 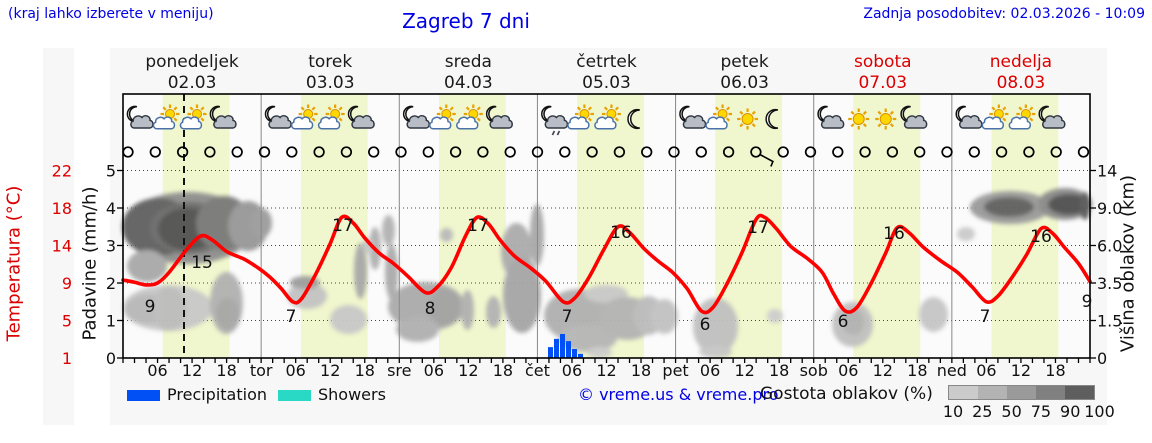 What do you see at coordinates (62, 171) in the screenshot?
I see `temp-tick-label: 22` at bounding box center [62, 171].